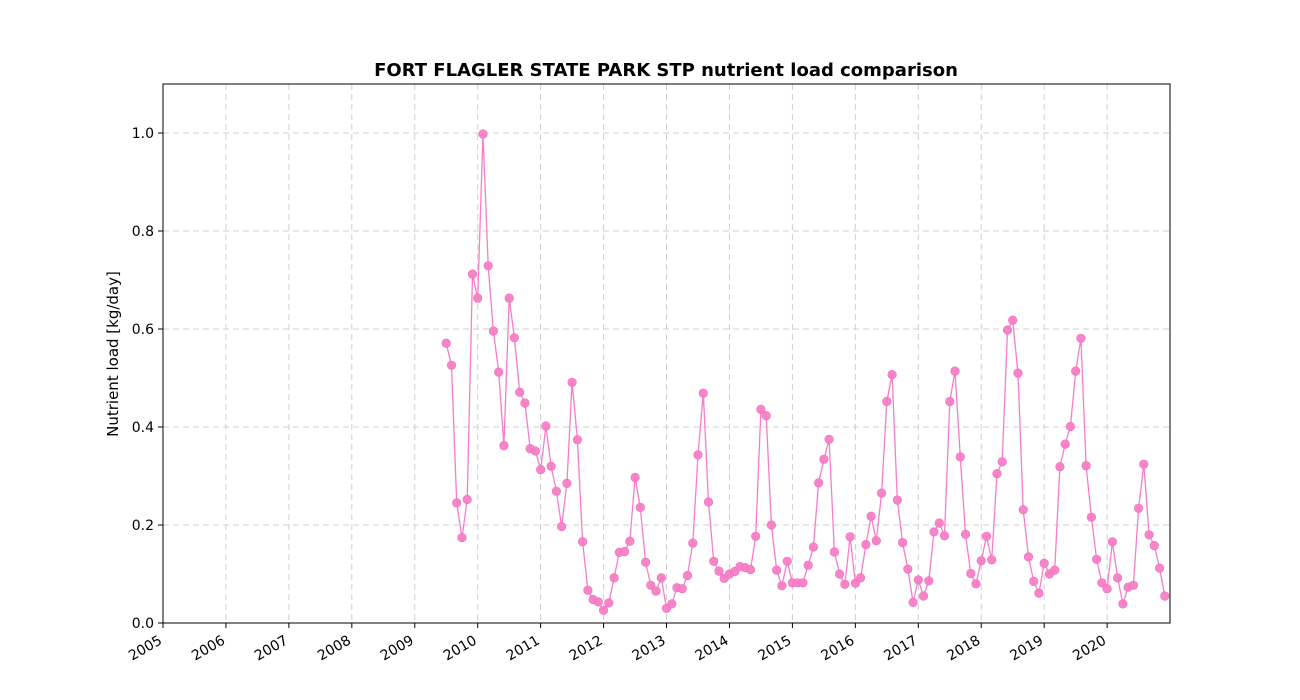  Describe the element at coordinates (143, 428) in the screenshot. I see `y-tick-label: 0.4` at that location.